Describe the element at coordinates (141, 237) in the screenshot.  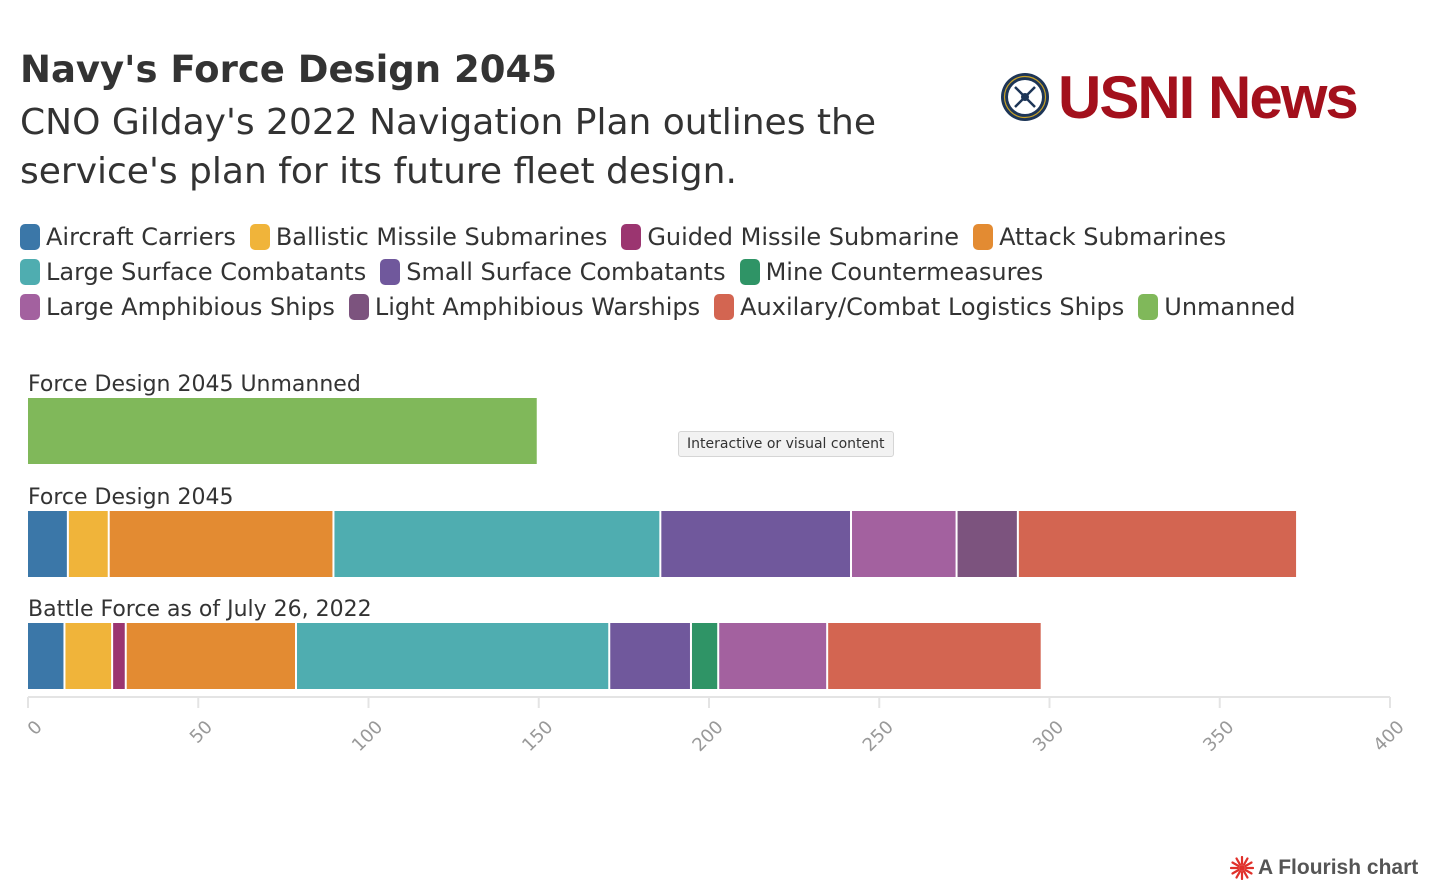
I see `legend-label: Aircraft Carriers` at that location.